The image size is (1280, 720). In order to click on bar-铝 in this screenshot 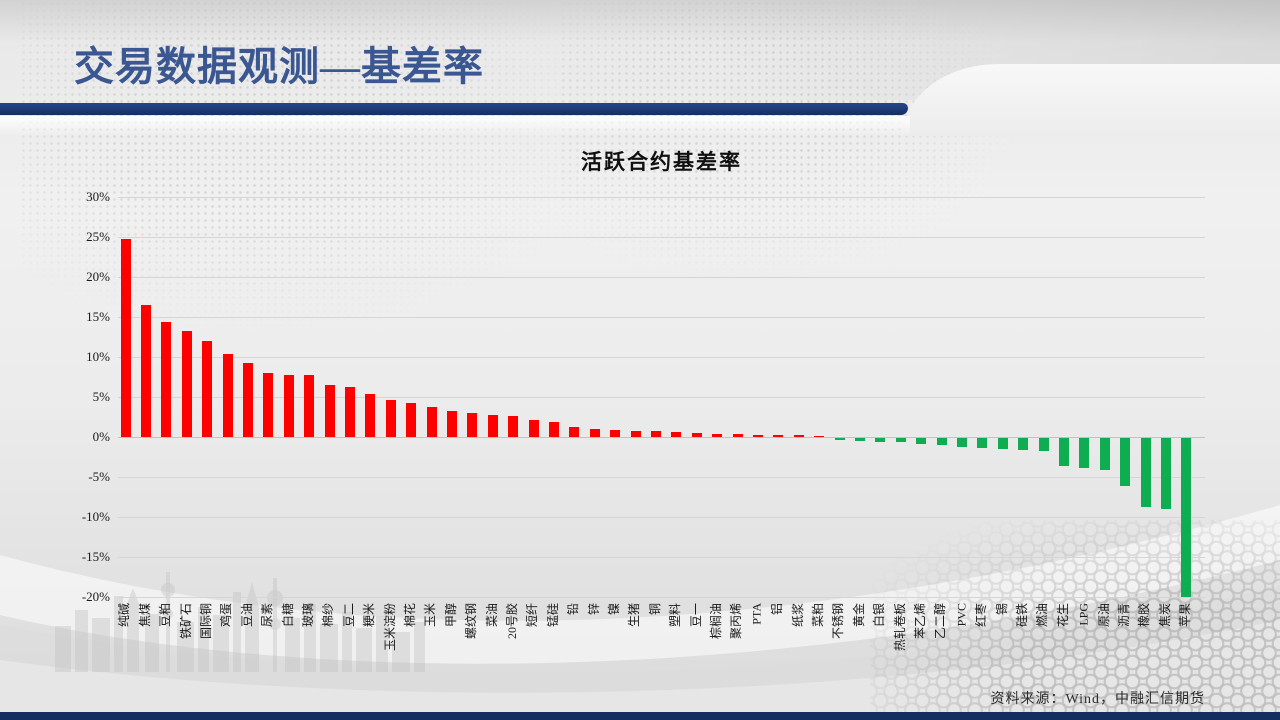, I will do `click(778, 436)`.